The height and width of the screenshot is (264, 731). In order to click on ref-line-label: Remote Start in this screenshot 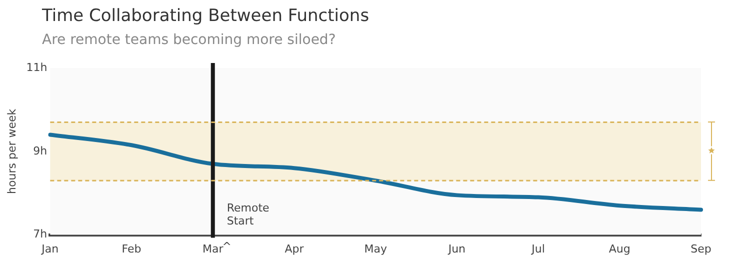, I will do `click(248, 214)`.